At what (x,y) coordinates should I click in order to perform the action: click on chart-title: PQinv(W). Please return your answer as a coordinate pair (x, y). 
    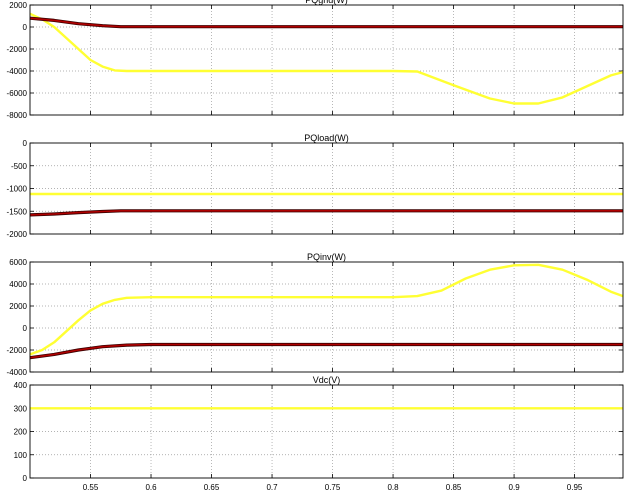
    Looking at the image, I should click on (326, 257).